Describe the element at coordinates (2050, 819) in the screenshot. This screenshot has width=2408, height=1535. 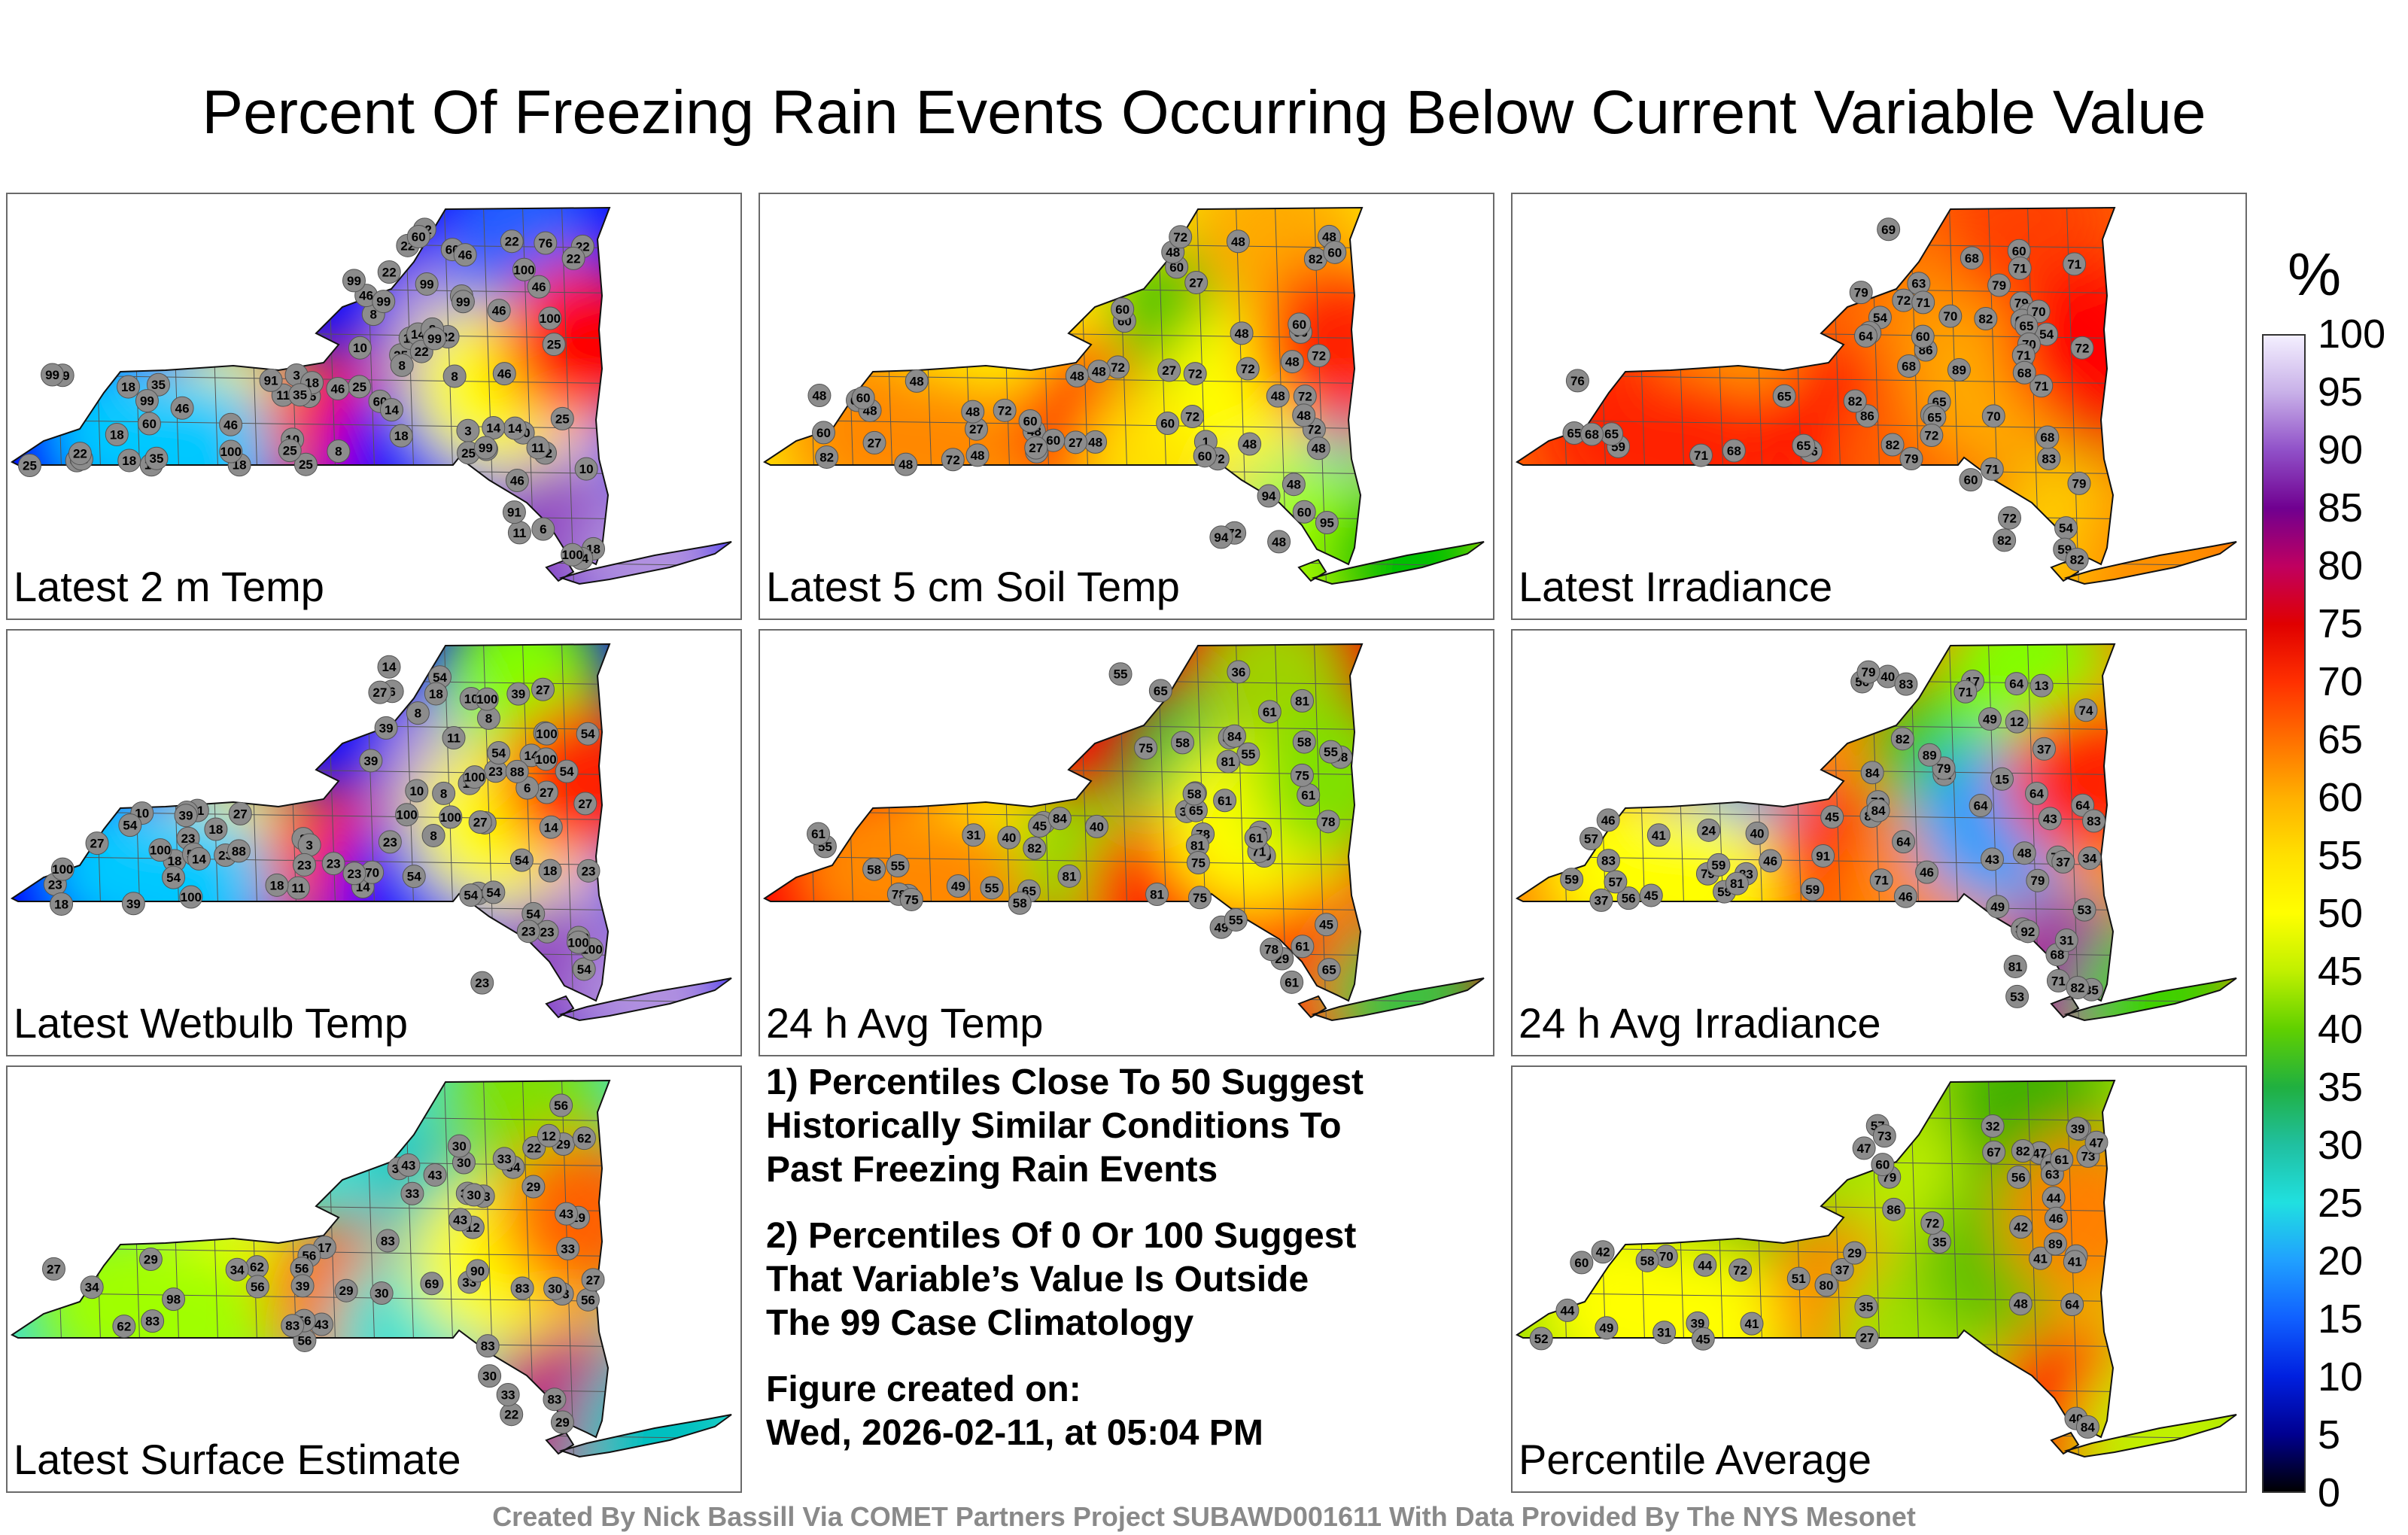
I see `station-marker: 43` at that location.